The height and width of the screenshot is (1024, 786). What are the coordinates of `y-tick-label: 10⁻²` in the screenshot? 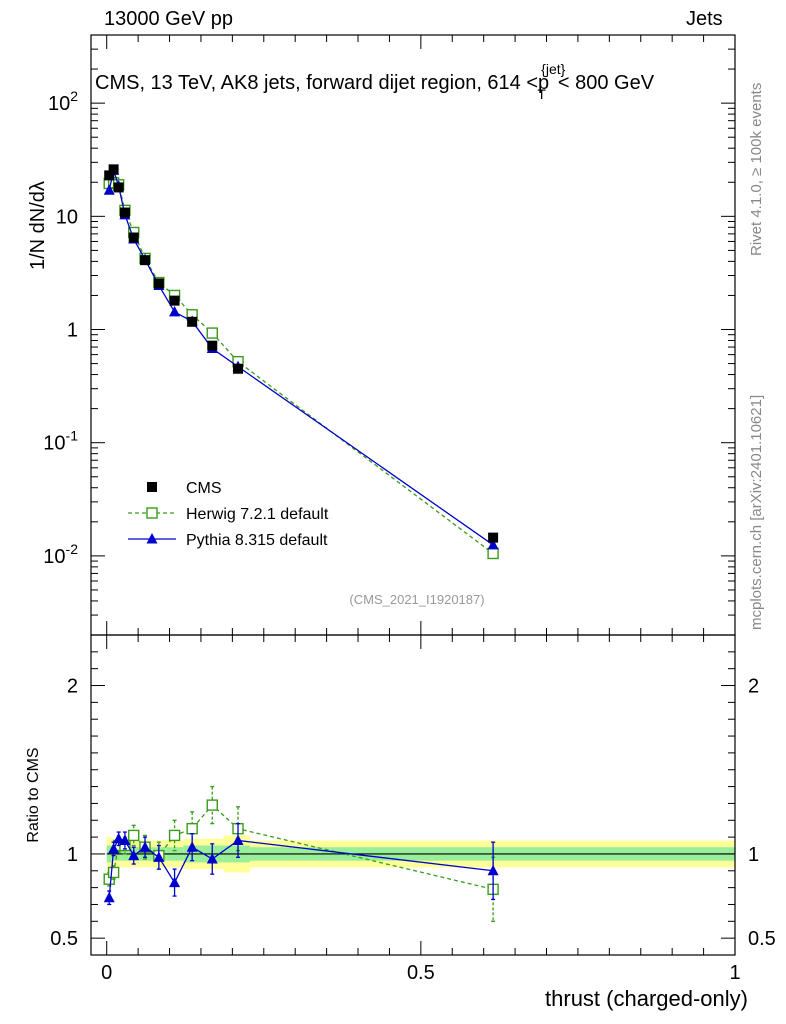 It's located at (60, 554).